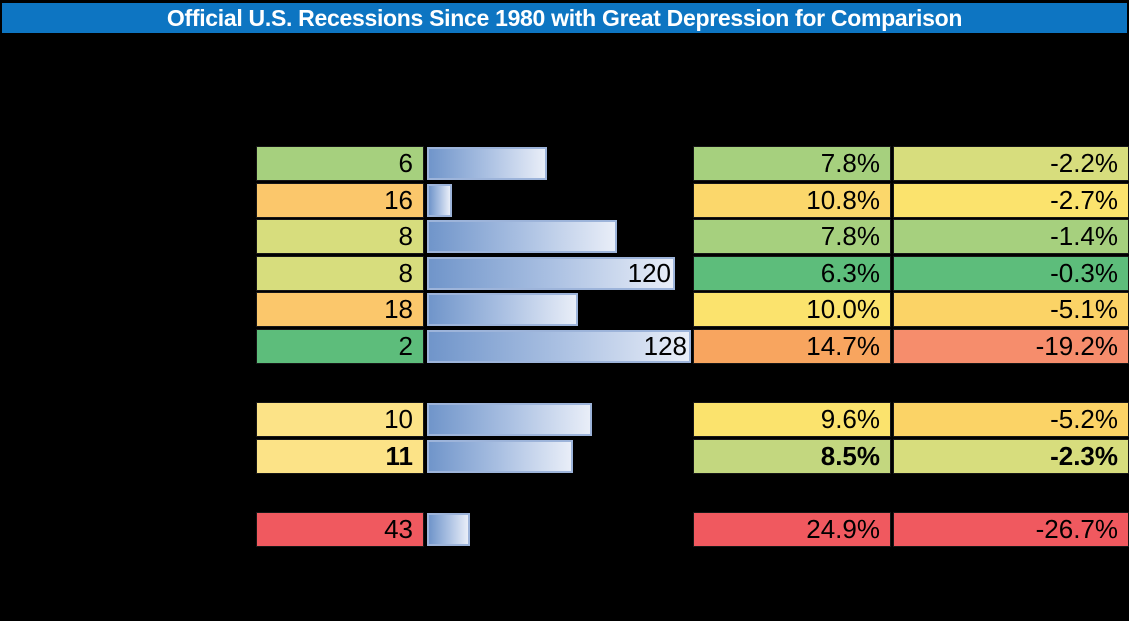 The image size is (1129, 621). What do you see at coordinates (792, 529) in the screenshot?
I see `unemployment-cell: 24.9%` at bounding box center [792, 529].